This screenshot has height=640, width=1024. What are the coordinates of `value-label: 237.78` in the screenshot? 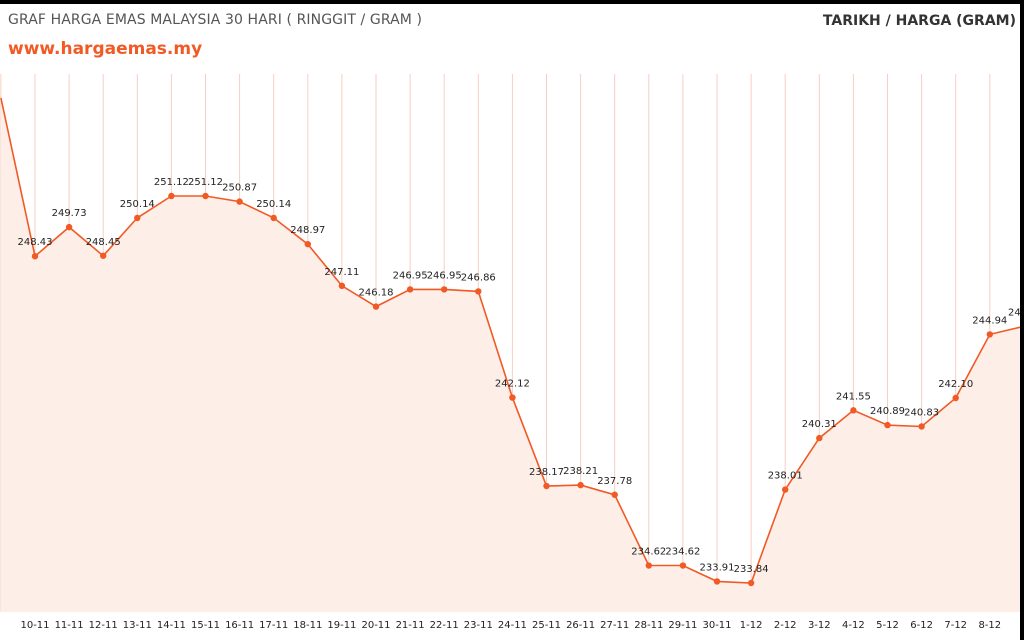 It's located at (614, 481).